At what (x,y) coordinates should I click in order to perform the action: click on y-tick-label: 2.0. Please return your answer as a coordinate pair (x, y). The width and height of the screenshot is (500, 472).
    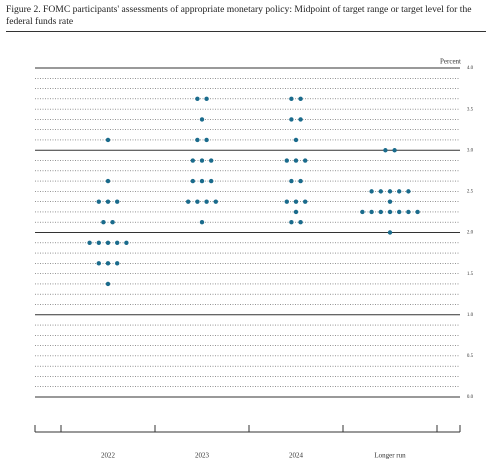
    Looking at the image, I should click on (470, 233).